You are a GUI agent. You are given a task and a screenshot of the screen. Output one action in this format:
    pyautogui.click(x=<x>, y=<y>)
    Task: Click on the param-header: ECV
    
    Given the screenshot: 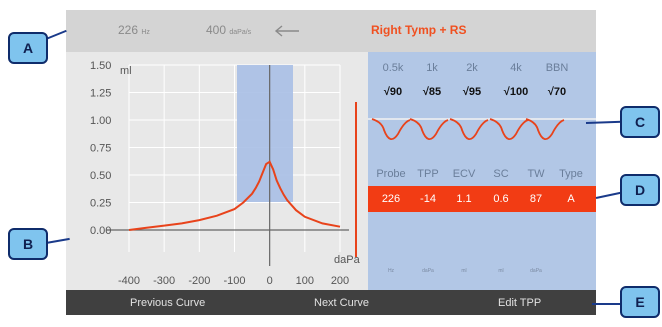 What is the action you would take?
    pyautogui.click(x=464, y=174)
    